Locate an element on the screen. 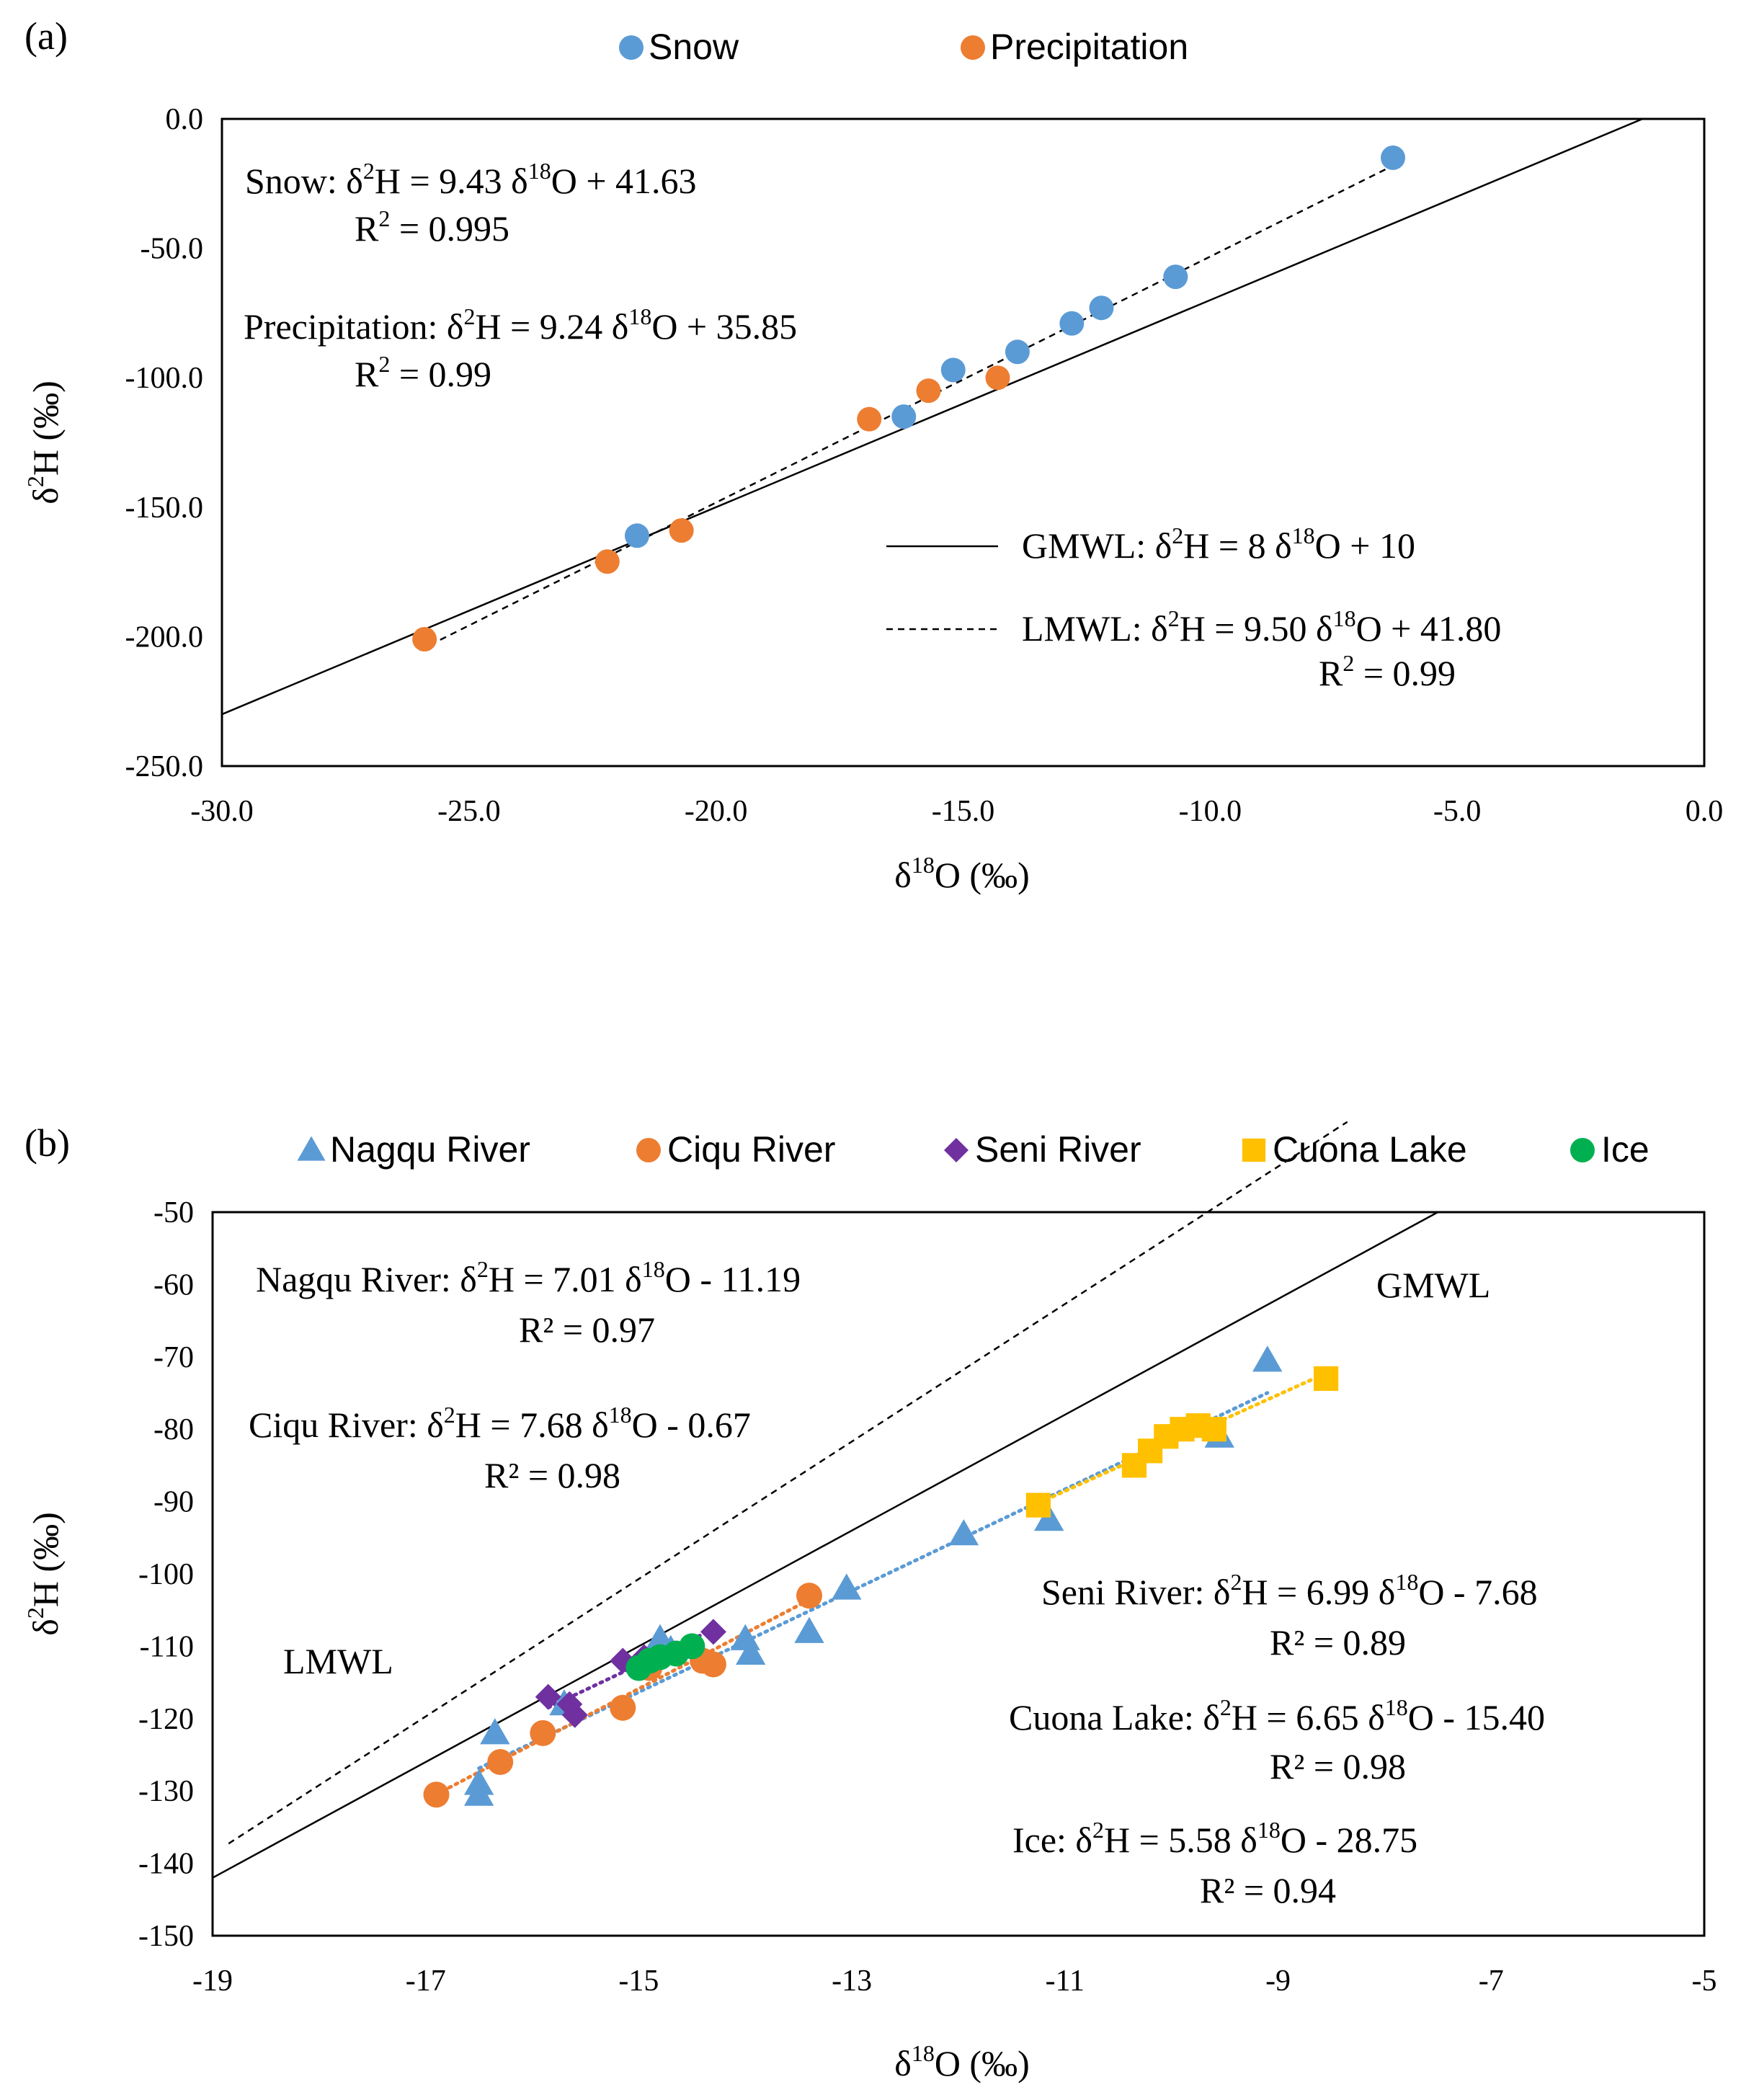  panel-b-x-axis-title: δ18O (‰) is located at coordinates (961, 2061).